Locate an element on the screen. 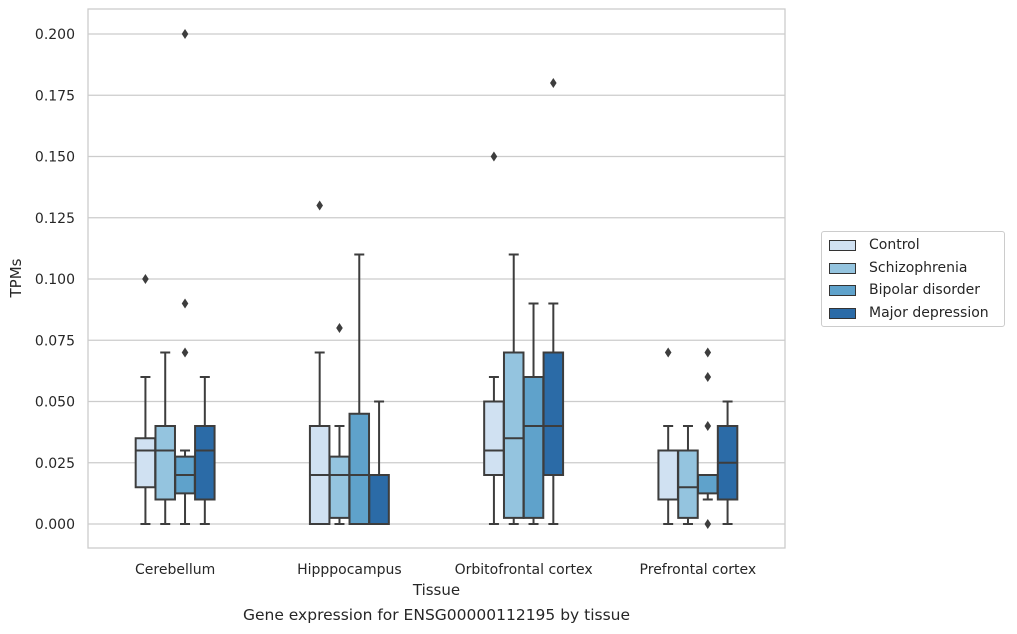  box-schizophrenia-cerebellum is located at coordinates (165, 438).